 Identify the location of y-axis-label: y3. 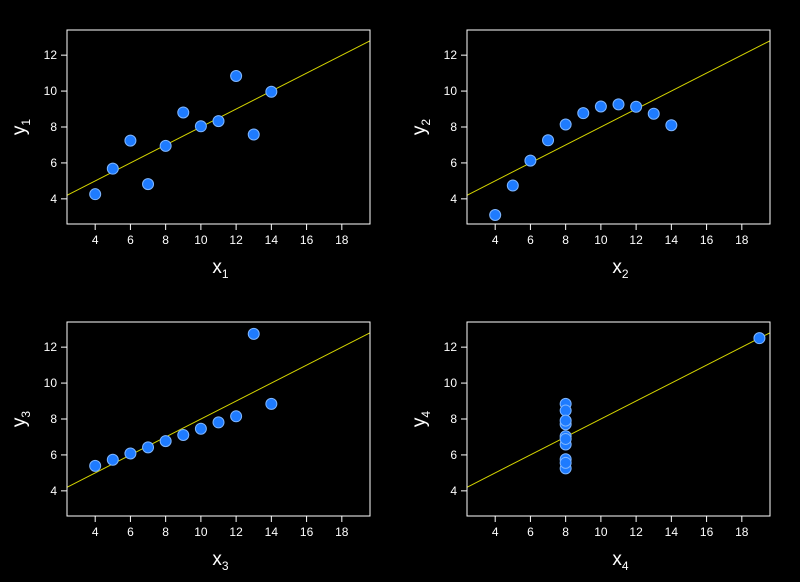
(21, 419).